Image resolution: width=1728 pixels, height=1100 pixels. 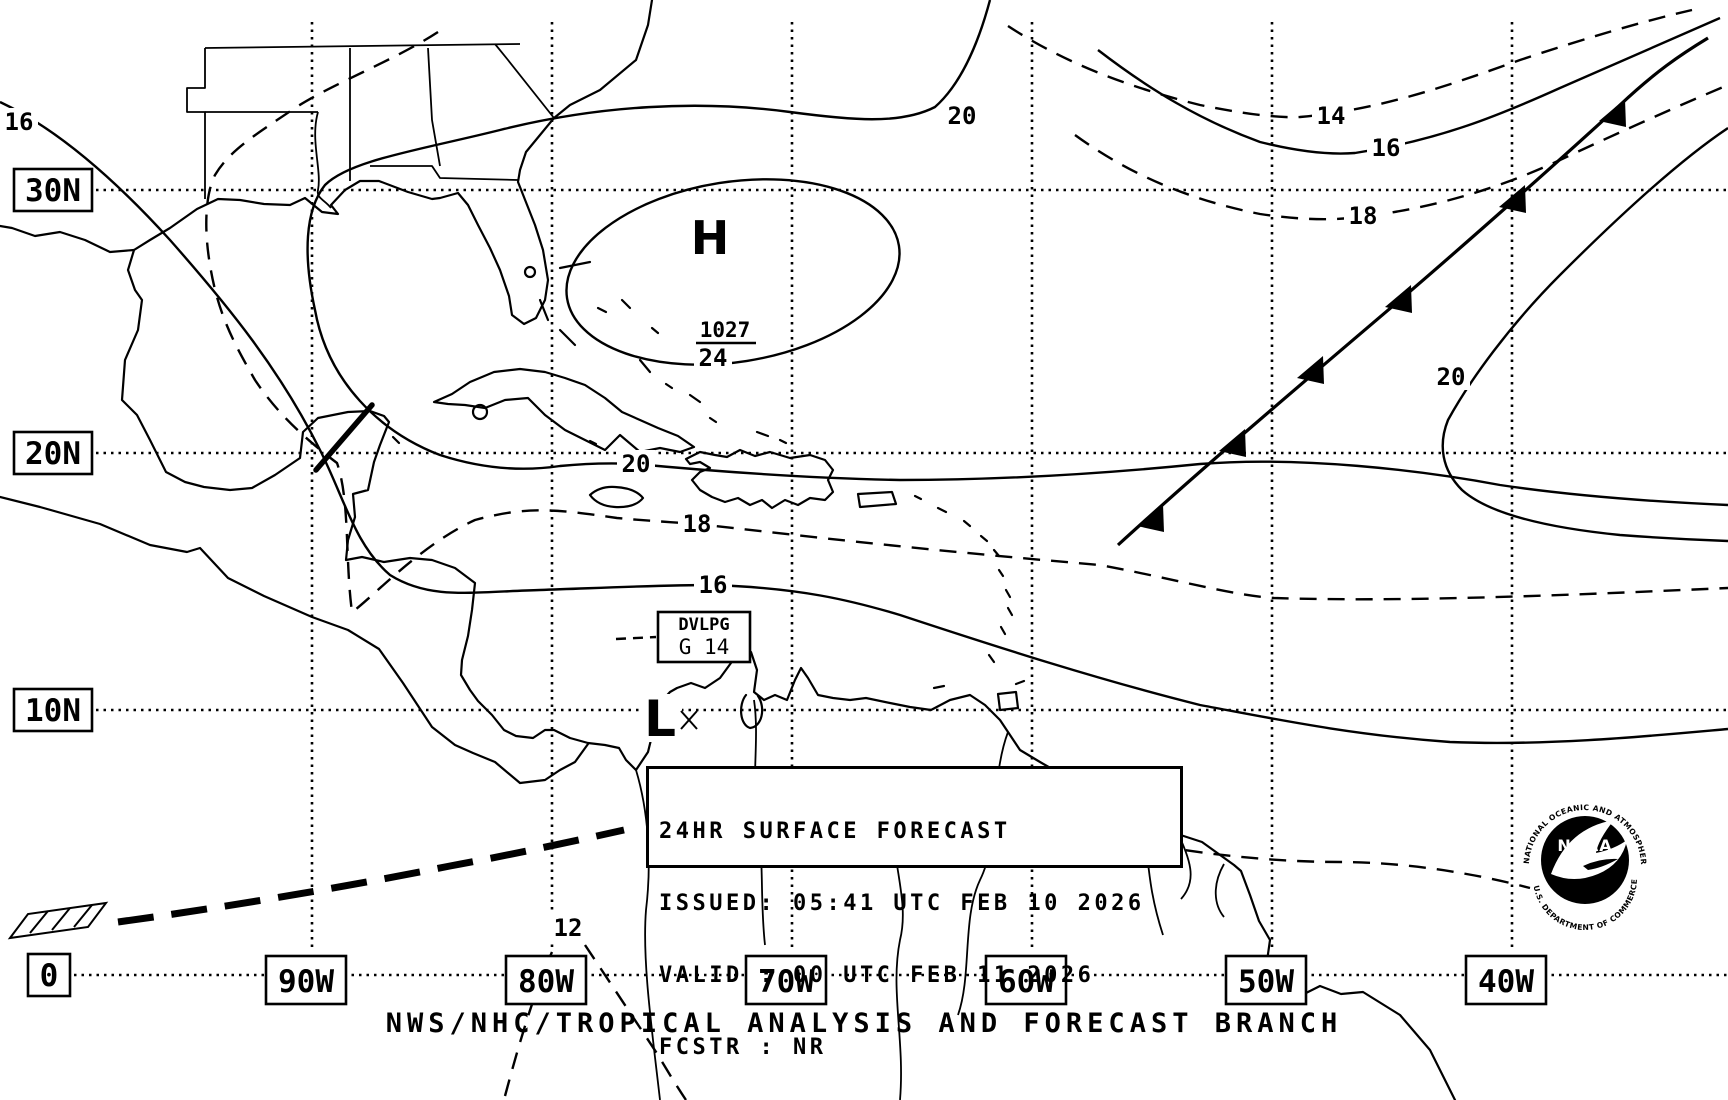 I want to click on forecast-title: 24HR SURFACE FORECAST, so click(x=835, y=831).